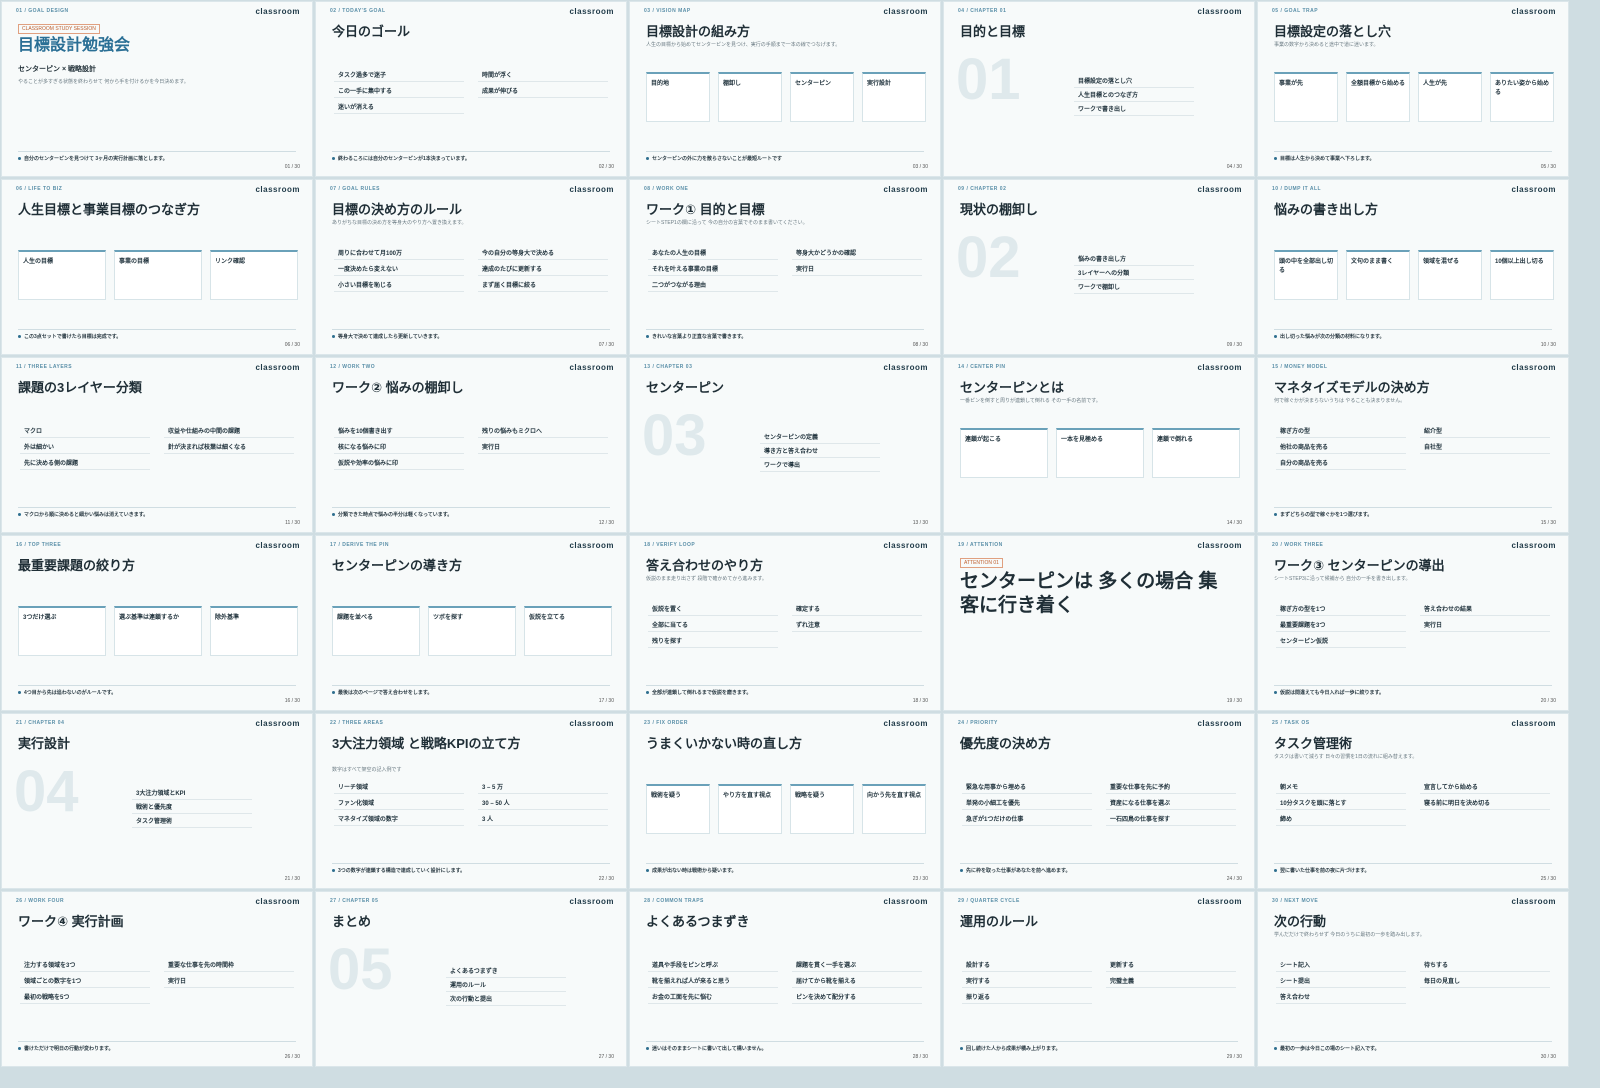  Describe the element at coordinates (999, 209) in the screenshot. I see `slide-title: 現状の棚卸し` at that location.